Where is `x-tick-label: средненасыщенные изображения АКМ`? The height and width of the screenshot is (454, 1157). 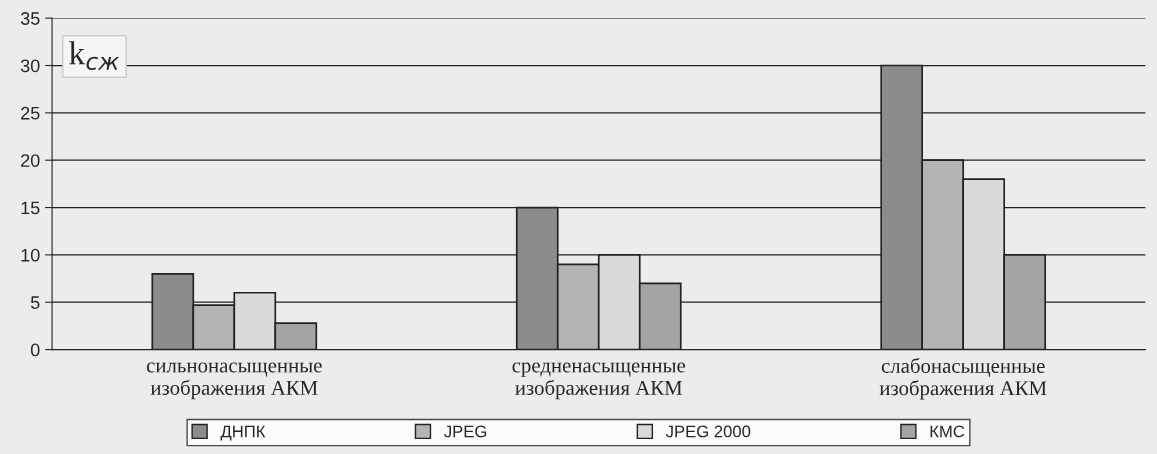
x-tick-label: средненасыщенные изображения АКМ is located at coordinates (599, 381).